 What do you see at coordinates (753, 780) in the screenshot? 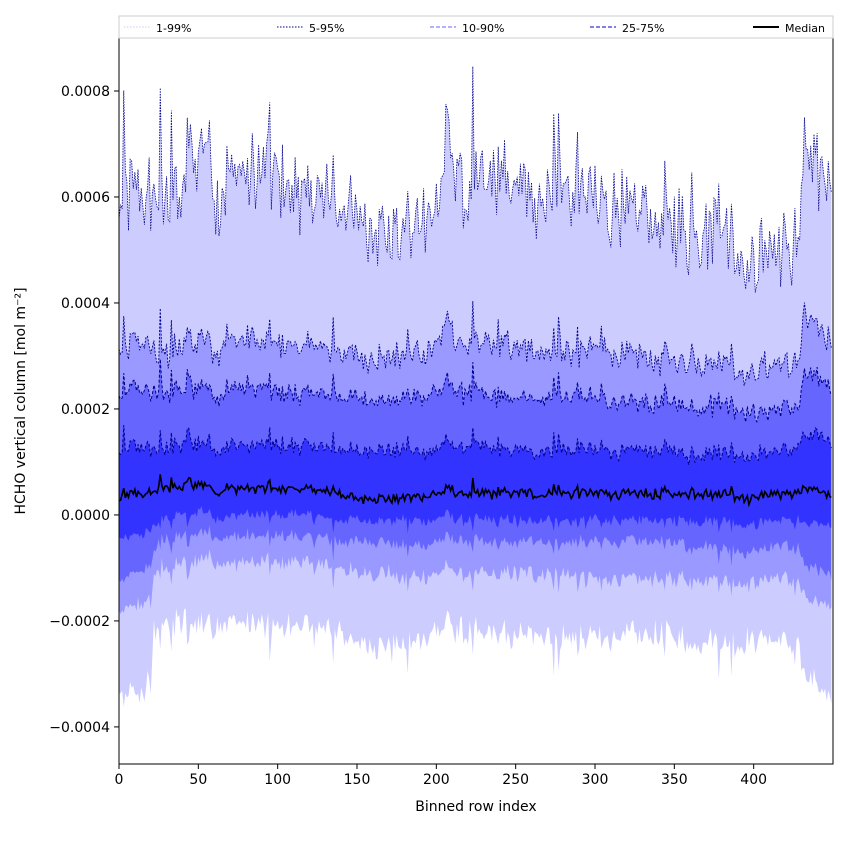
I see `x-tick-label: 400` at bounding box center [753, 780].